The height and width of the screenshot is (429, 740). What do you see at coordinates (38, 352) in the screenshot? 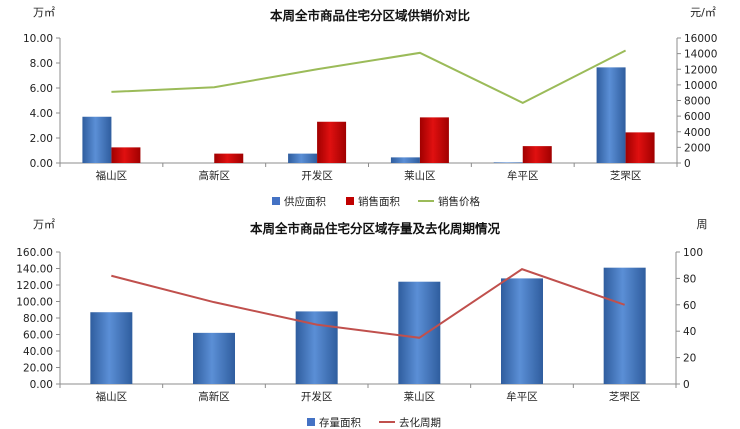
I see `y-tick-label: 40.00` at bounding box center [38, 352].